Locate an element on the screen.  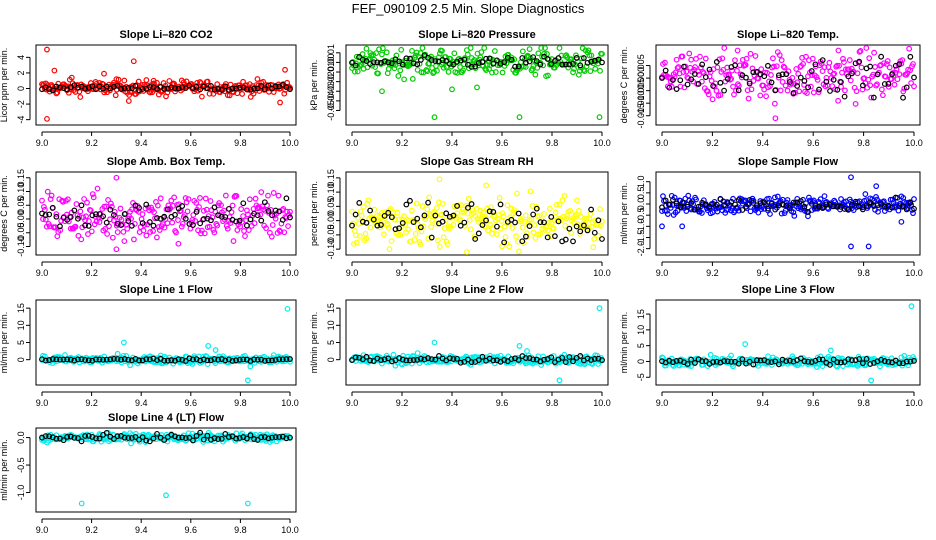
panel-title: Slope Amb. Box Temp. is located at coordinates (166, 162).